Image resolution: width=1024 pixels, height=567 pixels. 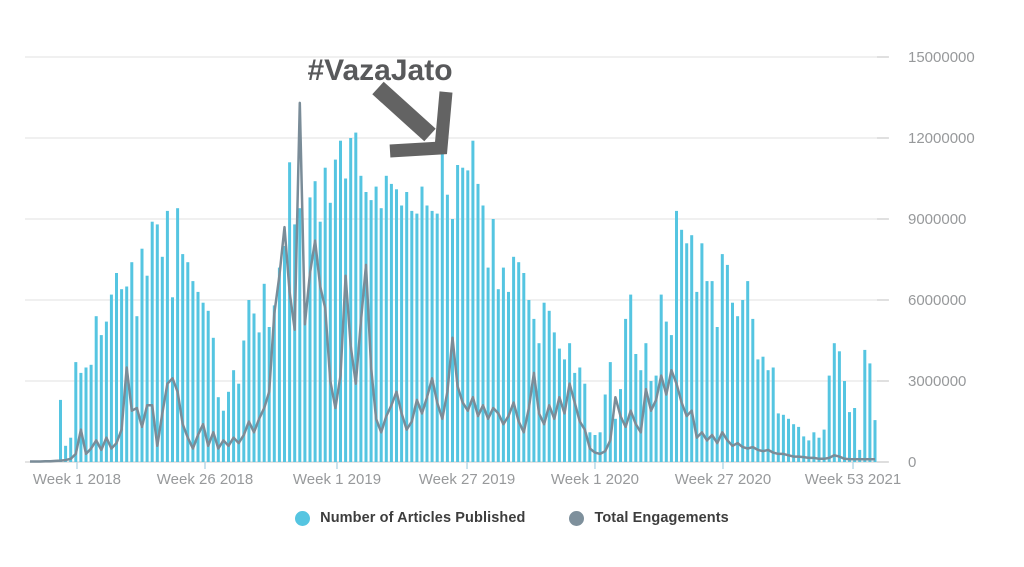 I want to click on legend-item-engagements: Total Engagements, so click(x=649, y=518).